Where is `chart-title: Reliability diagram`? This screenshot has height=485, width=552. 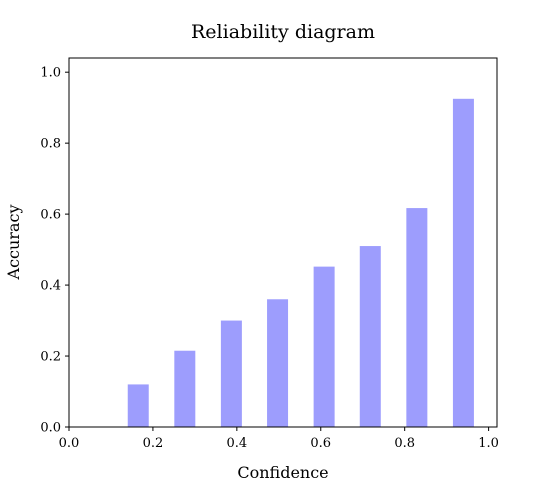 chart-title: Reliability diagram is located at coordinates (283, 32).